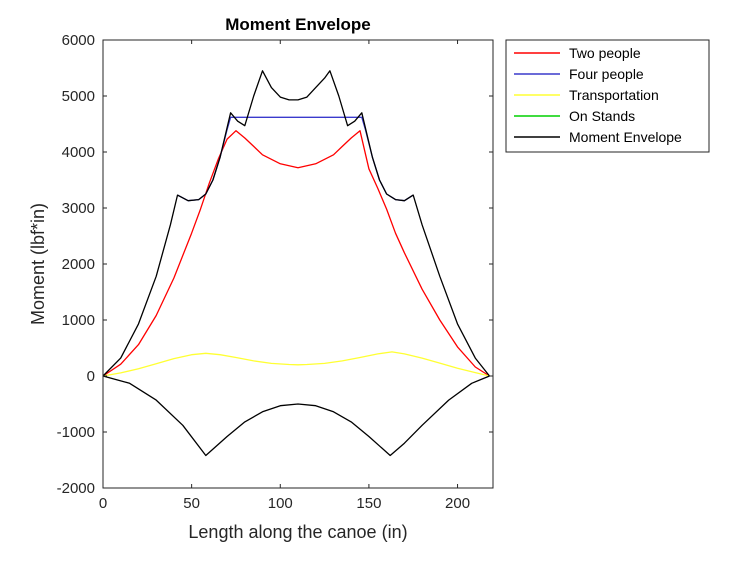  I want to click on y-tick-label: 4000, so click(78, 152).